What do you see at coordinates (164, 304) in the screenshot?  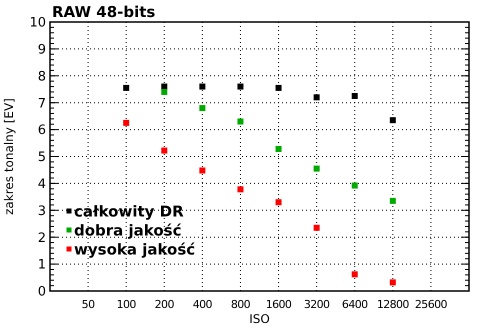 I see `x-tick-label: 200` at bounding box center [164, 304].